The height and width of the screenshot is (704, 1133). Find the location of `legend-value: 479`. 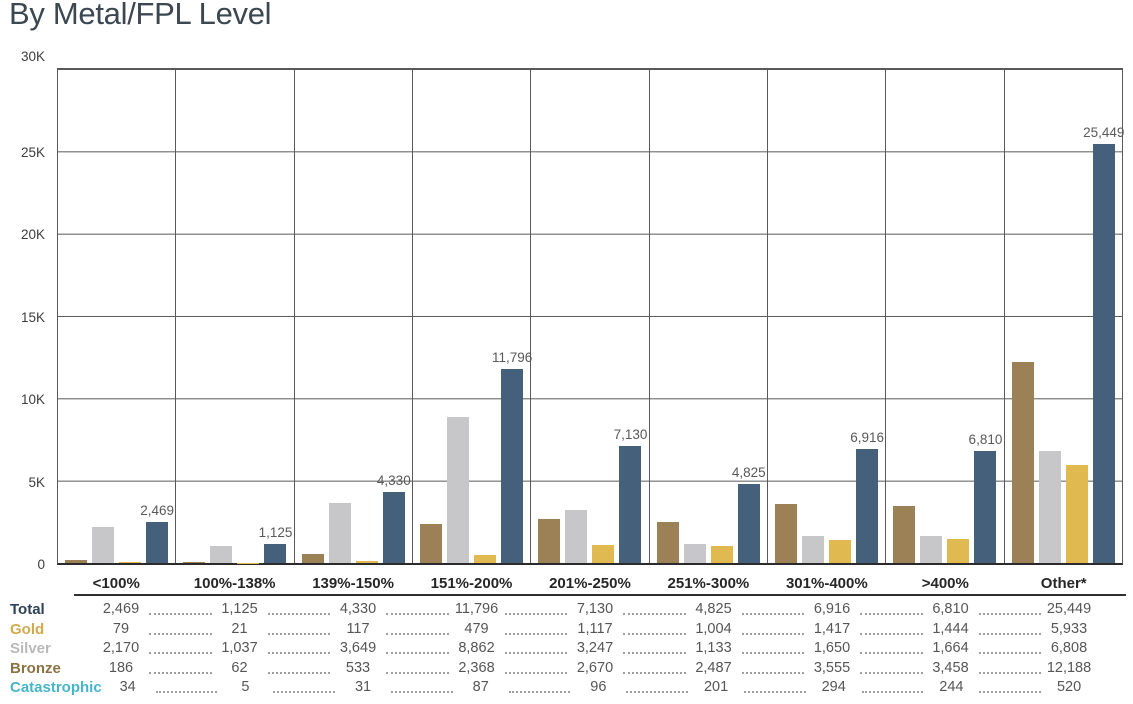

legend-value: 479 is located at coordinates (476, 628).